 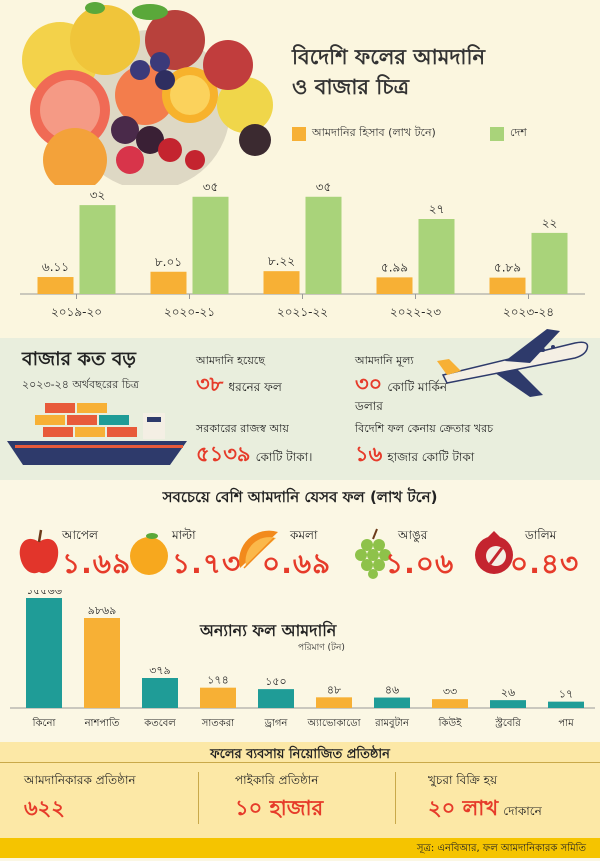 I want to click on legend-import: আমদানির হিসাব (লাখ টনে), so click(x=364, y=133).